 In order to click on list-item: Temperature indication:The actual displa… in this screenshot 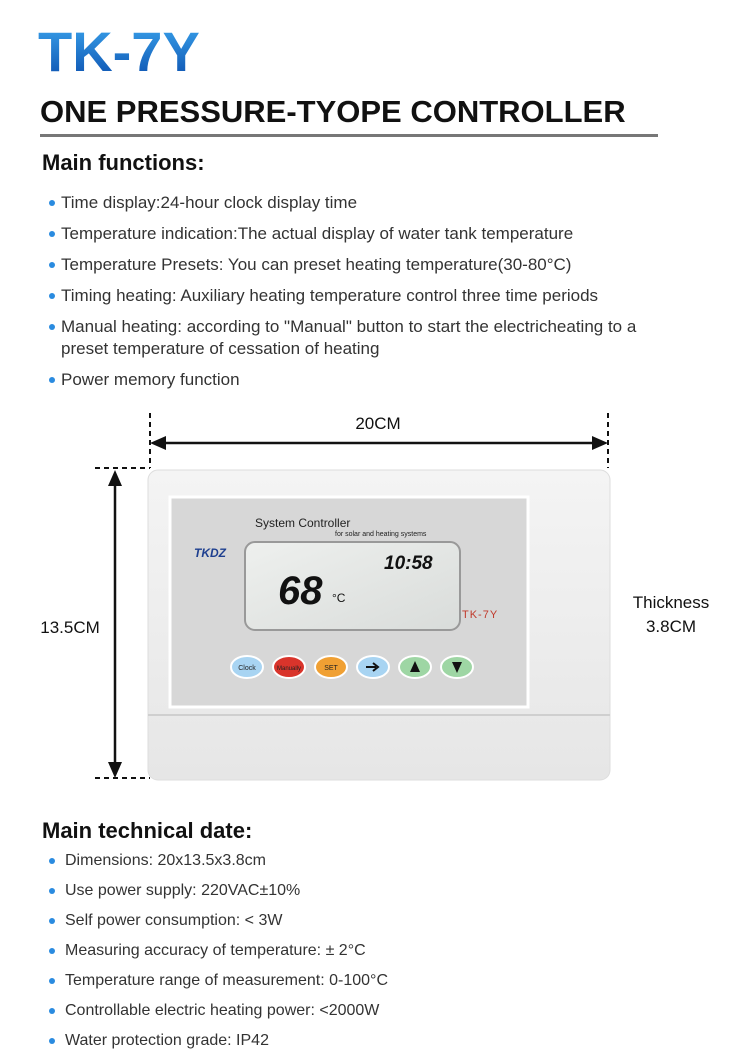, I will do `click(365, 234)`.